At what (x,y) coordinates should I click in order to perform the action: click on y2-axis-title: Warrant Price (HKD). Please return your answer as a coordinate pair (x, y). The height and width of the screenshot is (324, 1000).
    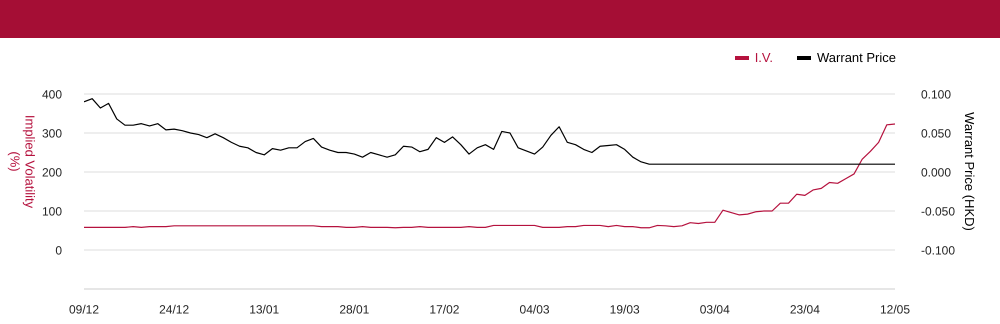
    Looking at the image, I should click on (969, 171).